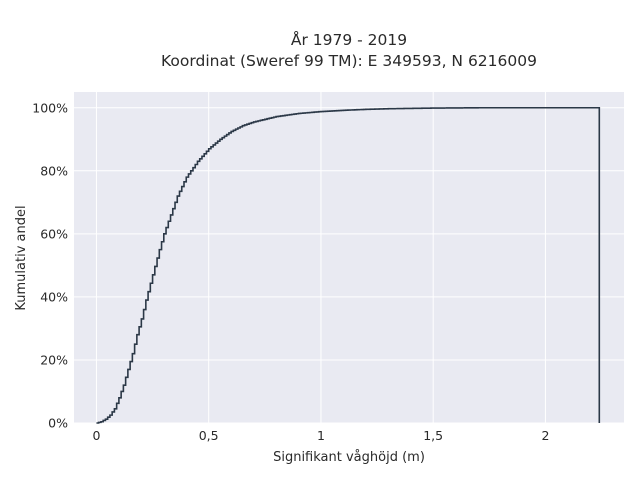 This screenshot has width=640, height=480. I want to click on y-tick-label: 100%, so click(50, 107).